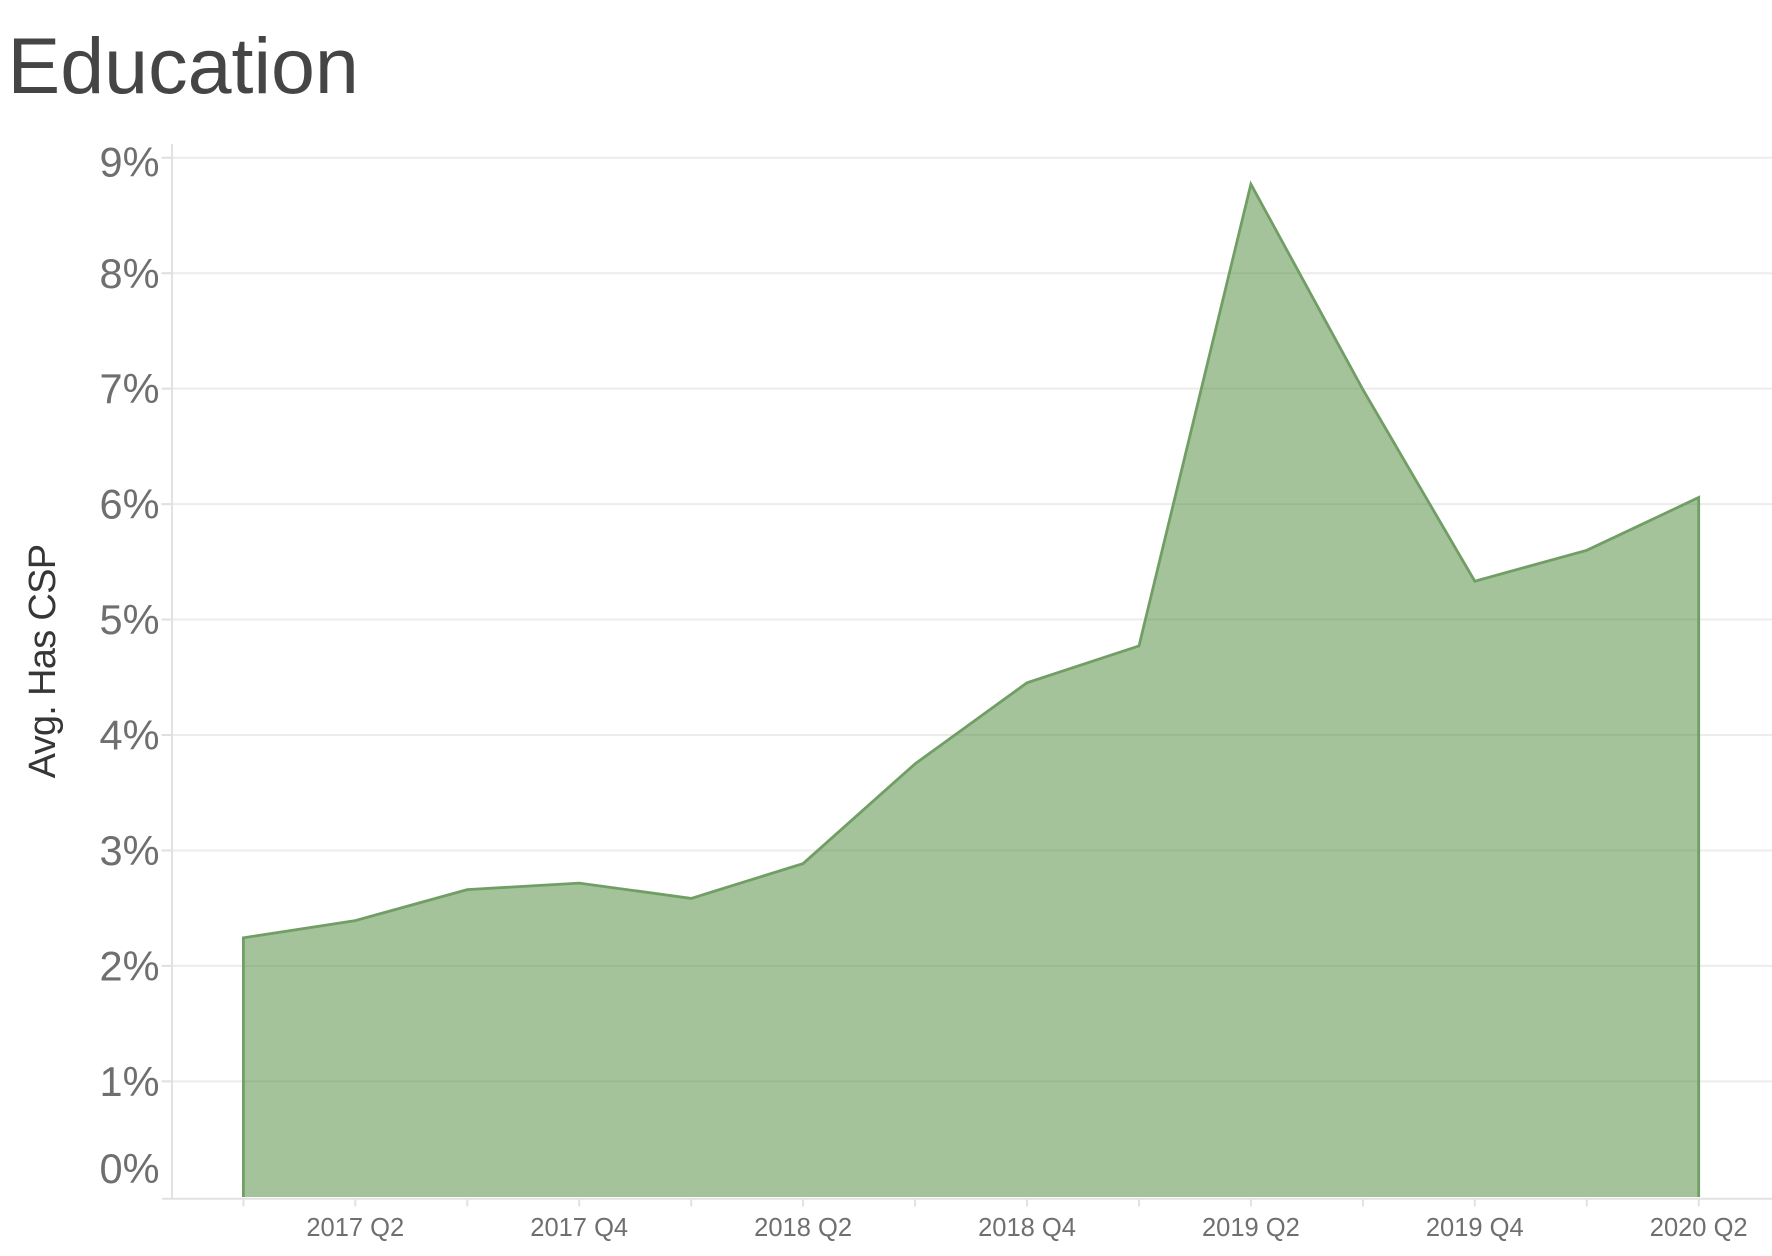 This screenshot has width=1772, height=1256. I want to click on svg-text: 6%, so click(130, 504).